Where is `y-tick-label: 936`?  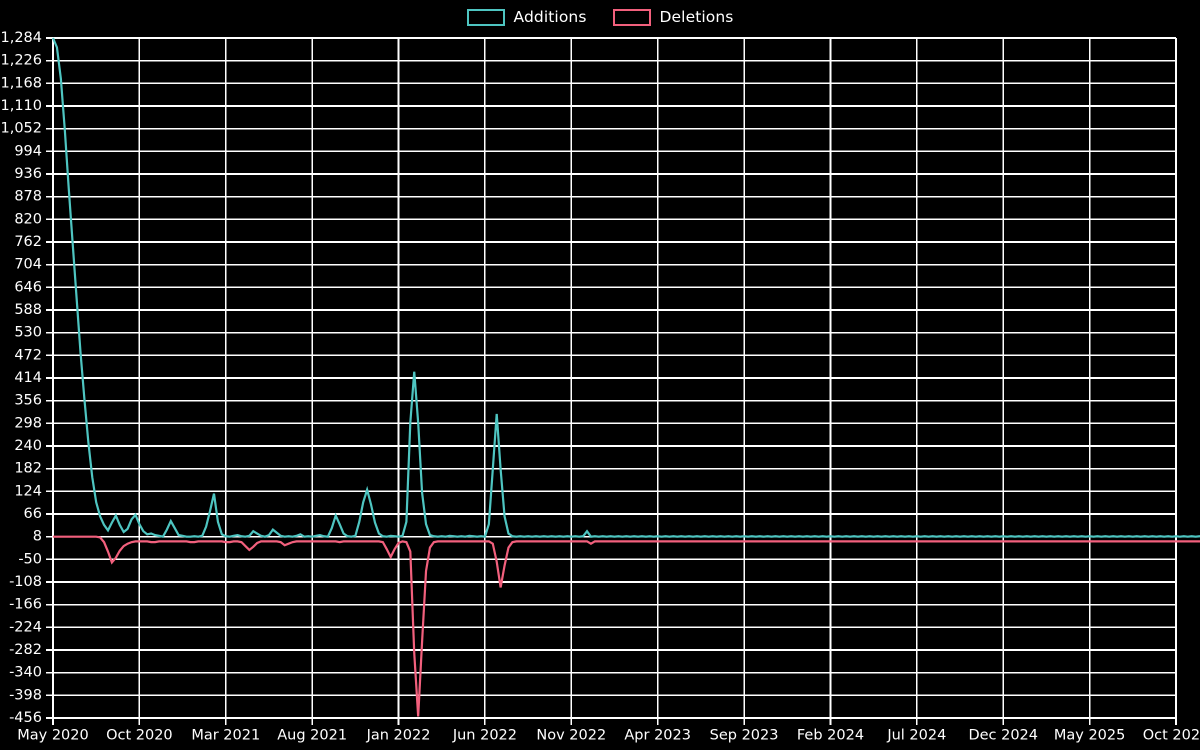 y-tick-label: 936 is located at coordinates (28, 174).